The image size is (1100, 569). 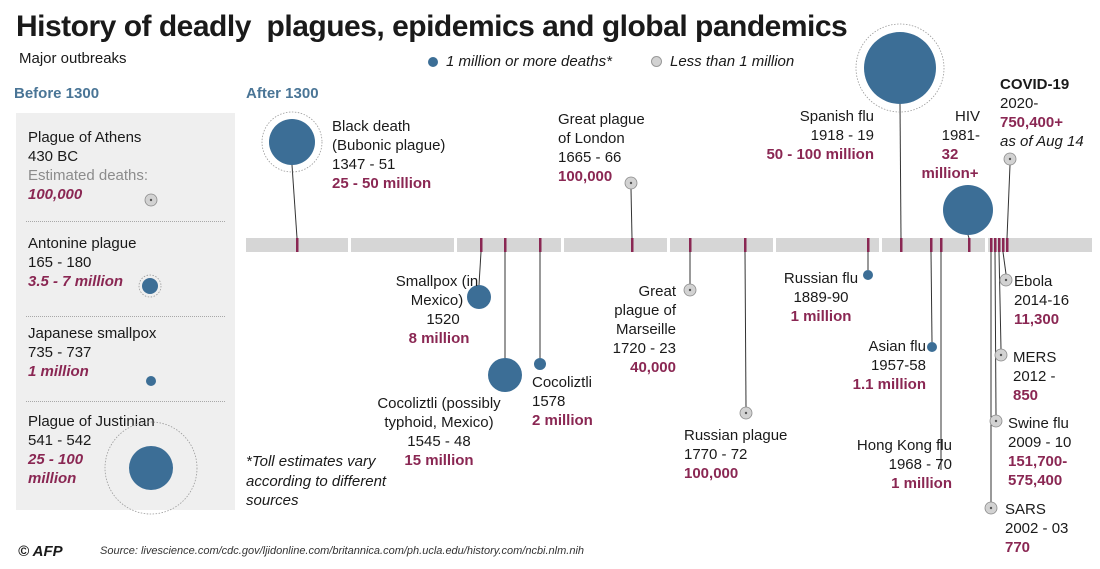 What do you see at coordinates (735, 454) in the screenshot?
I see `label-russian-plague: Russian plague 1770 - 72 100,000` at bounding box center [735, 454].